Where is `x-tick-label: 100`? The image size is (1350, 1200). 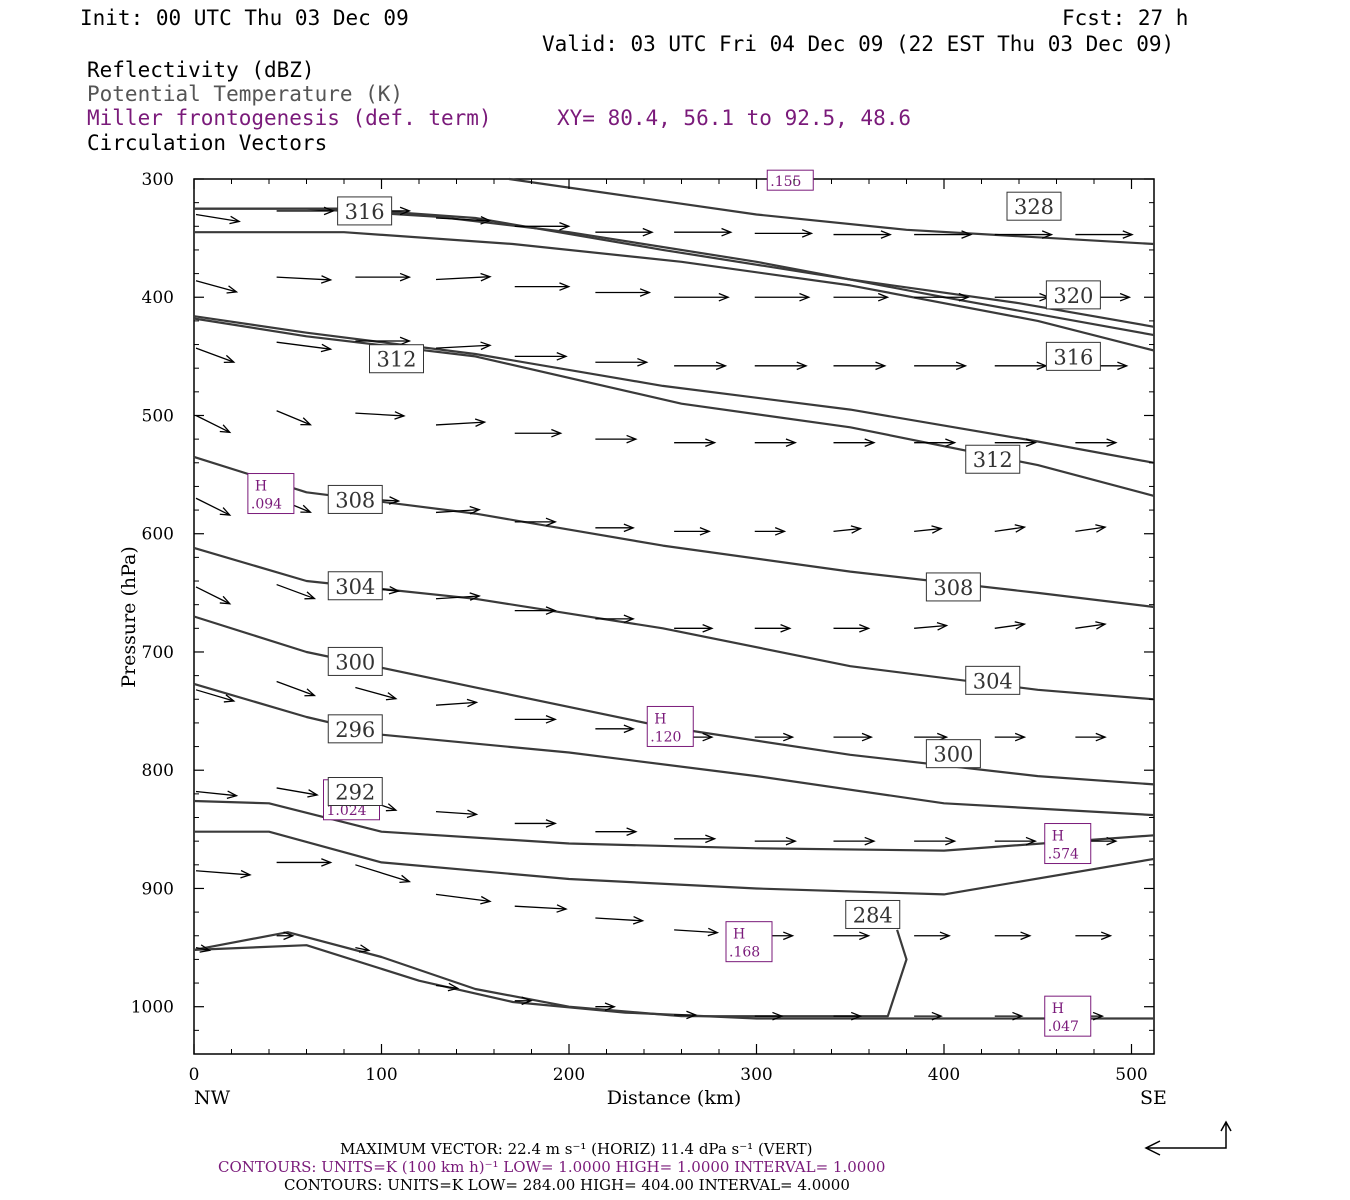
x-tick-label: 100 is located at coordinates (381, 1075).